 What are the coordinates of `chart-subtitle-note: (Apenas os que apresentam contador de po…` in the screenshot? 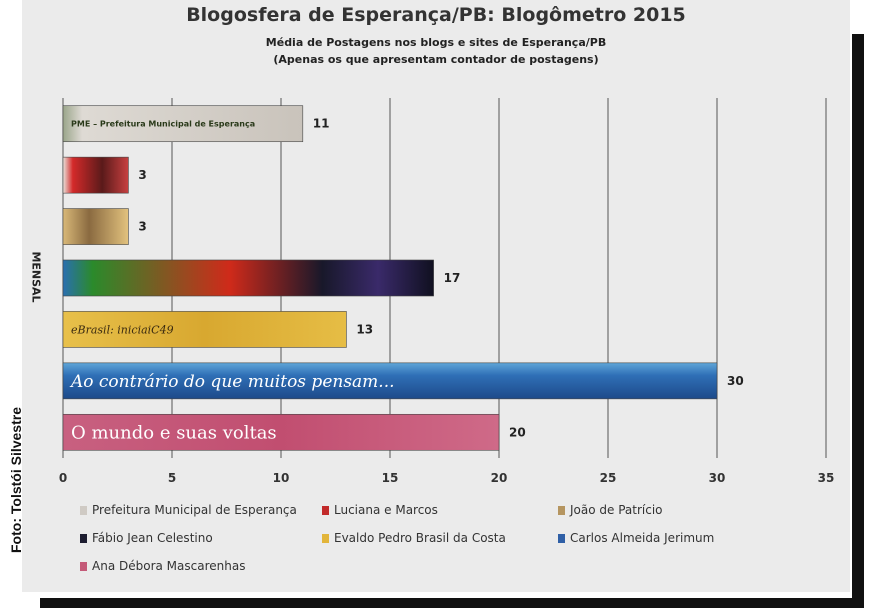 It's located at (436, 59).